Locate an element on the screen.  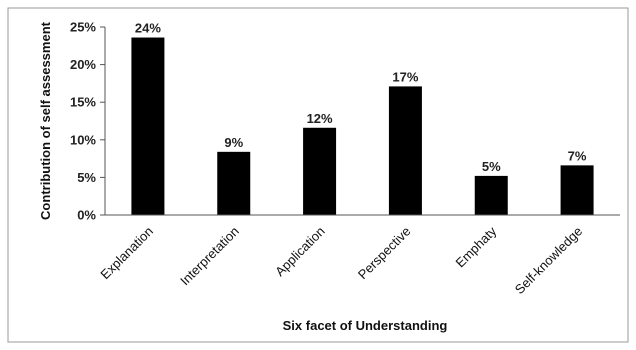
data-label: 5% is located at coordinates (491, 166).